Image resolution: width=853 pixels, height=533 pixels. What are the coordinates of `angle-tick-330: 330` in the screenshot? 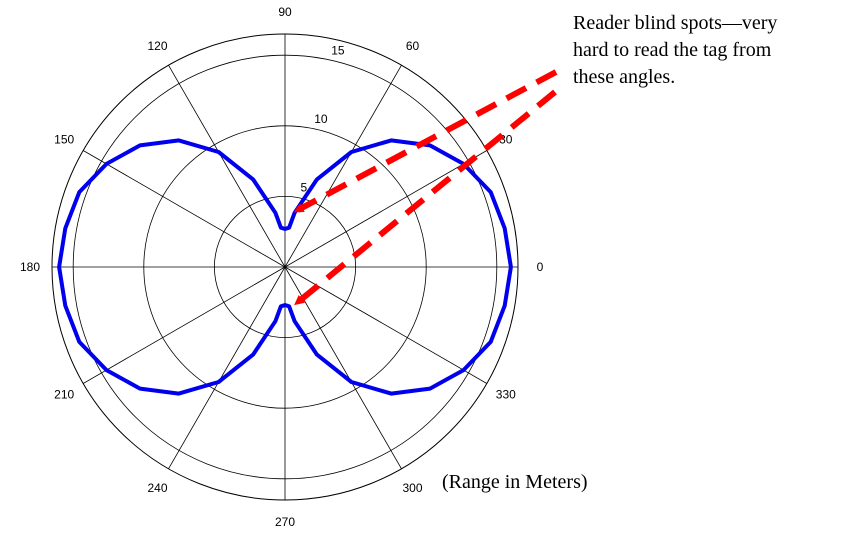 It's located at (506, 395).